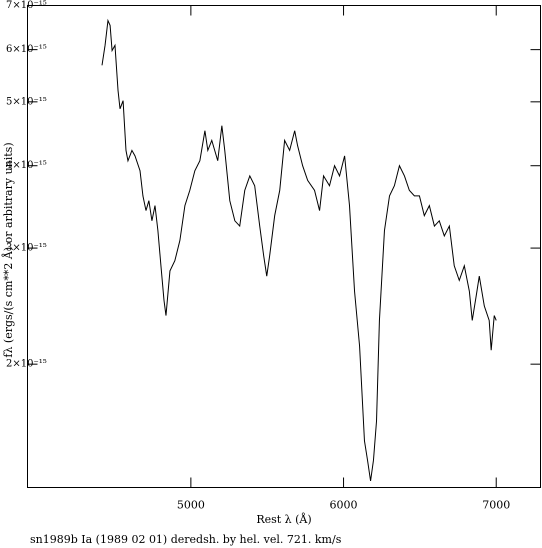  Describe the element at coordinates (26, 49) in the screenshot. I see `y-tick-label: 6×10⁻¹⁵` at that location.